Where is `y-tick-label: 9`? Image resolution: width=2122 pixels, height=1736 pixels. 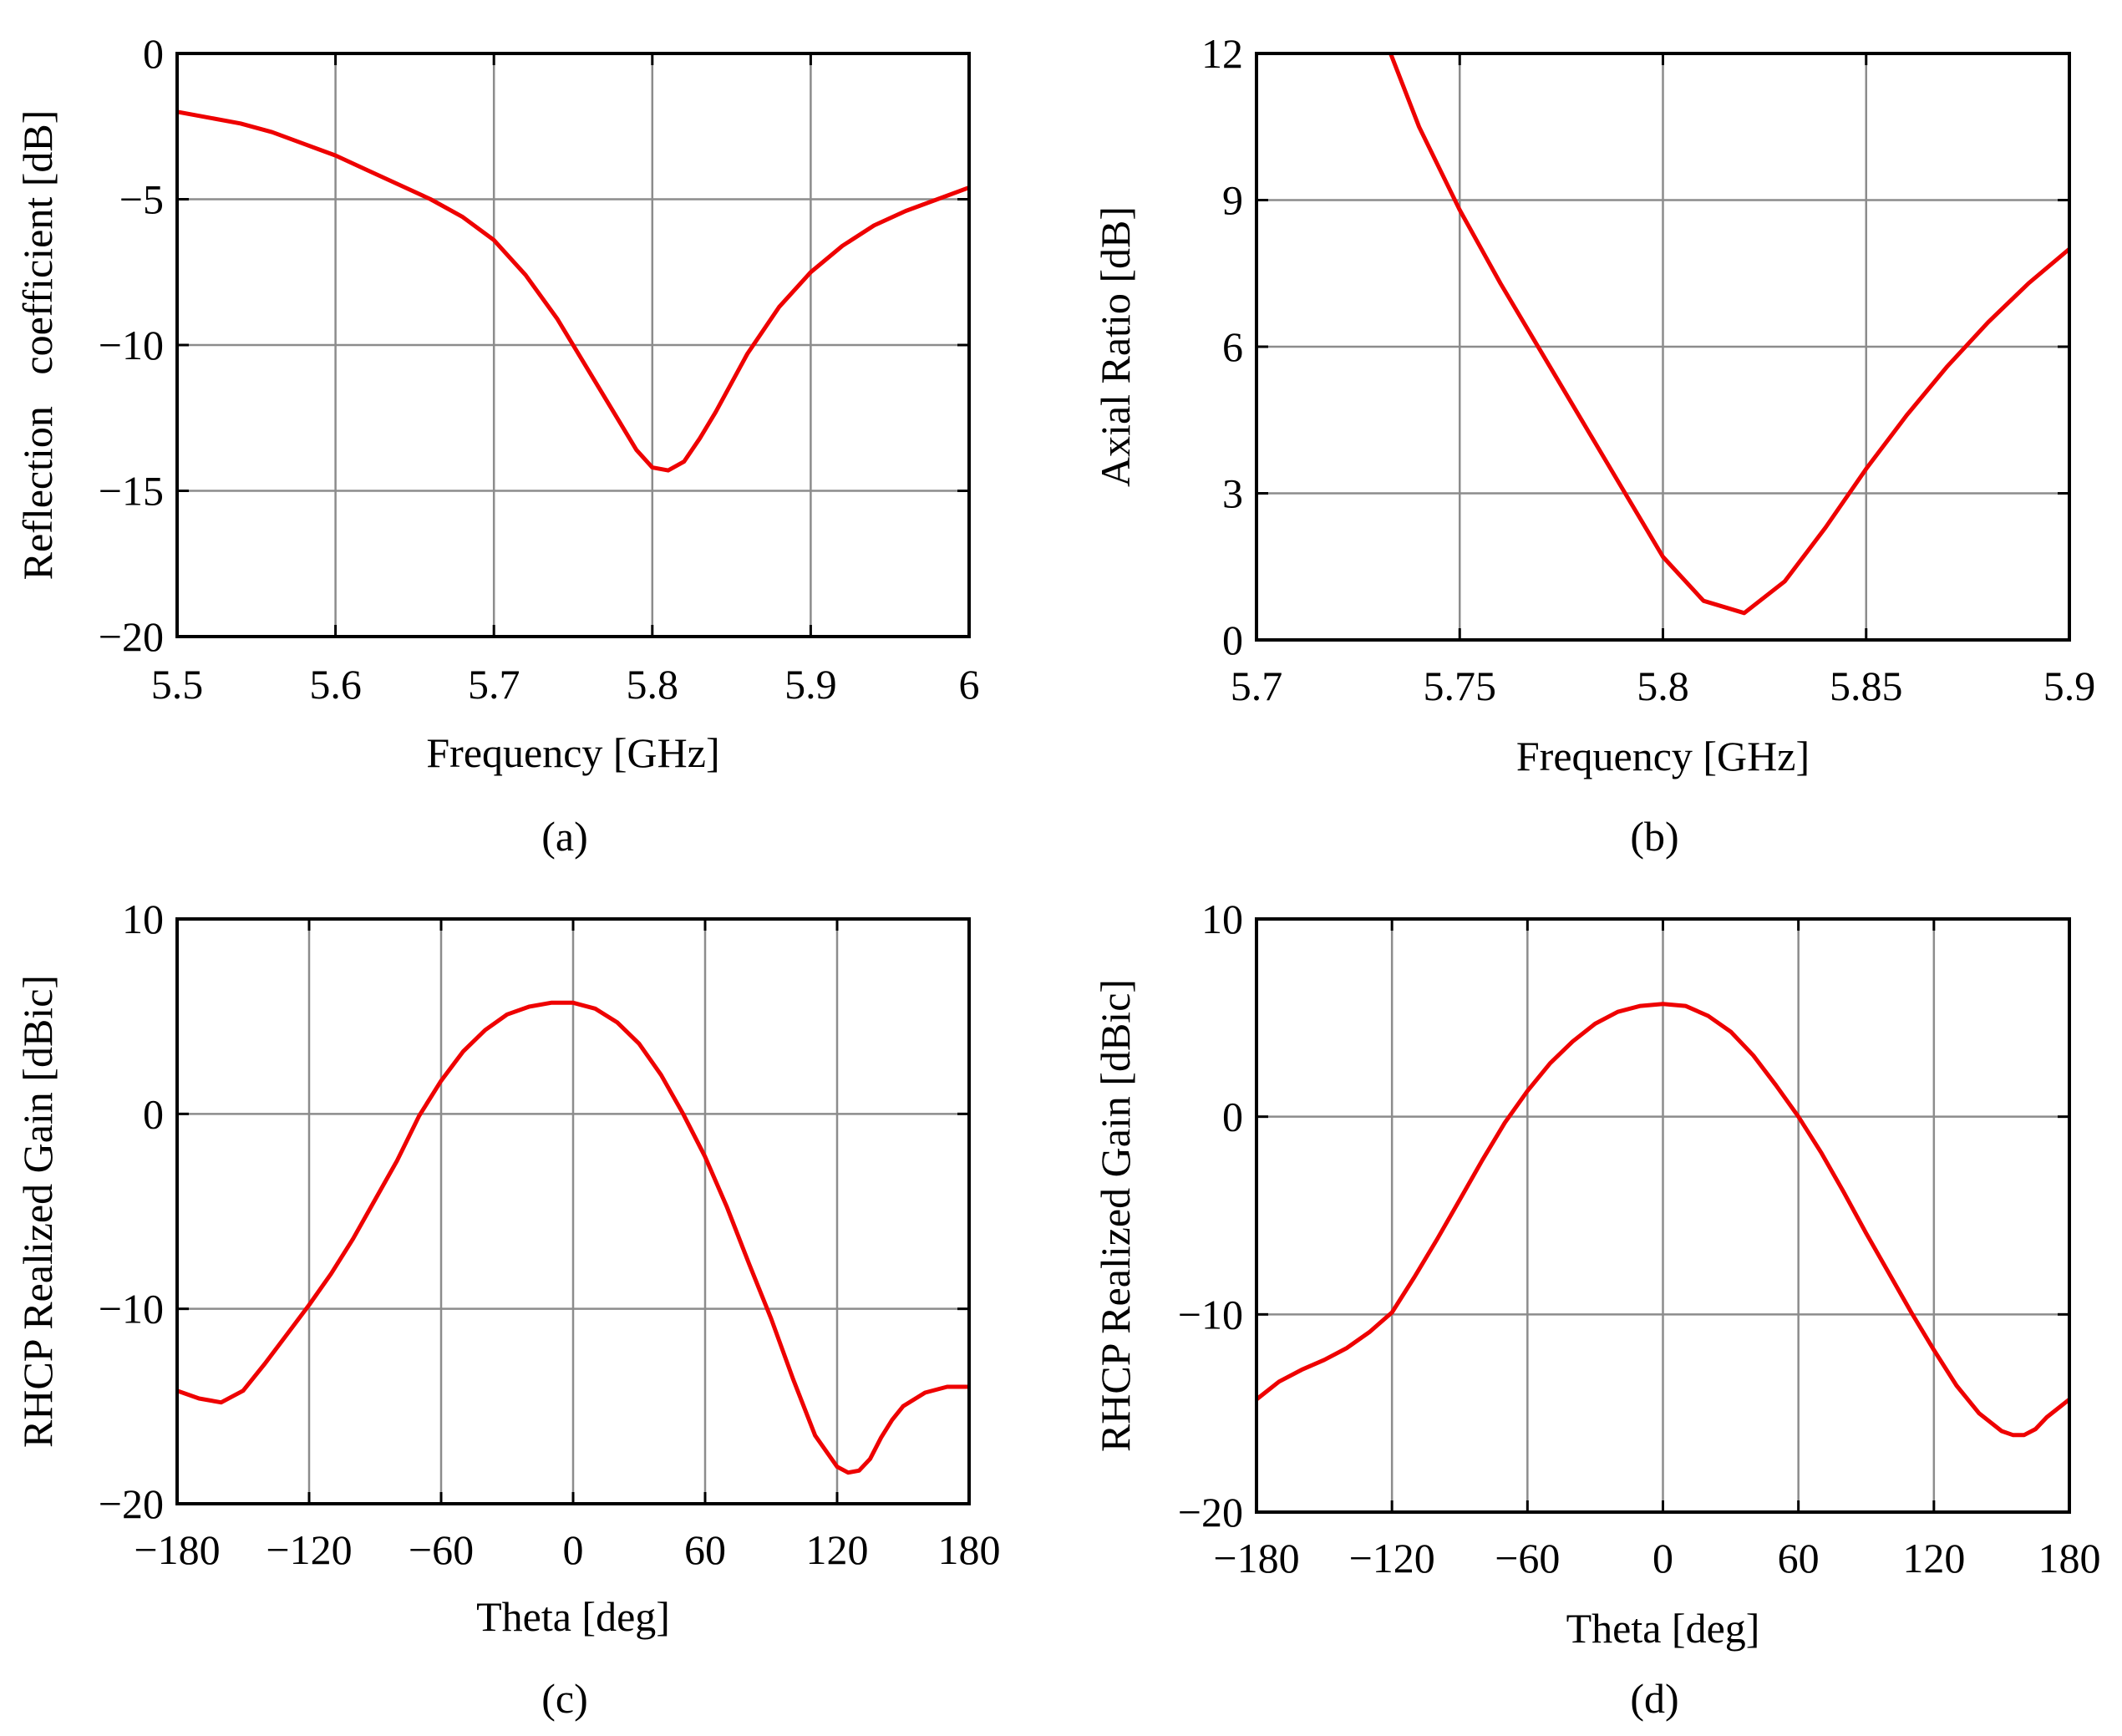
y-tick-label: 9 is located at coordinates (1232, 200).